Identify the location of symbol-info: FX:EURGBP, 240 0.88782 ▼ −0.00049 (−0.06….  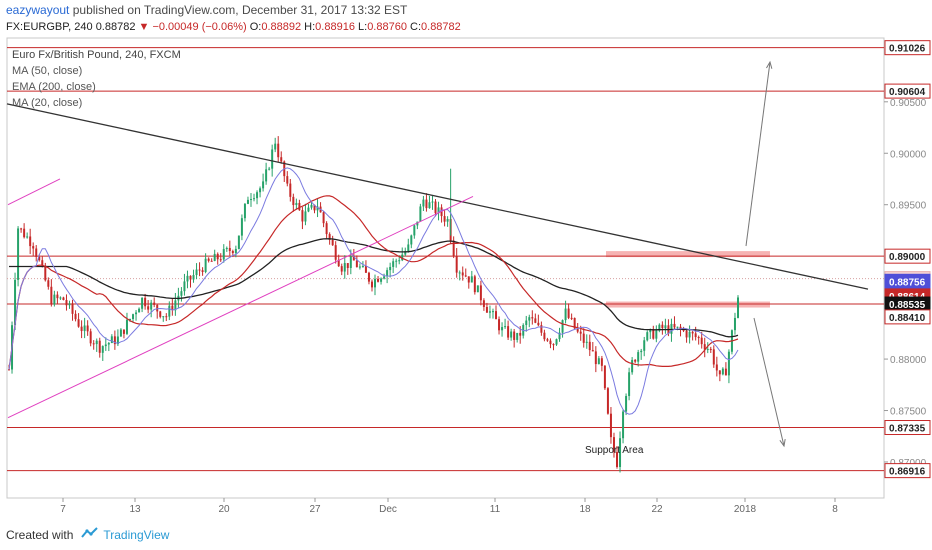
(233, 27).